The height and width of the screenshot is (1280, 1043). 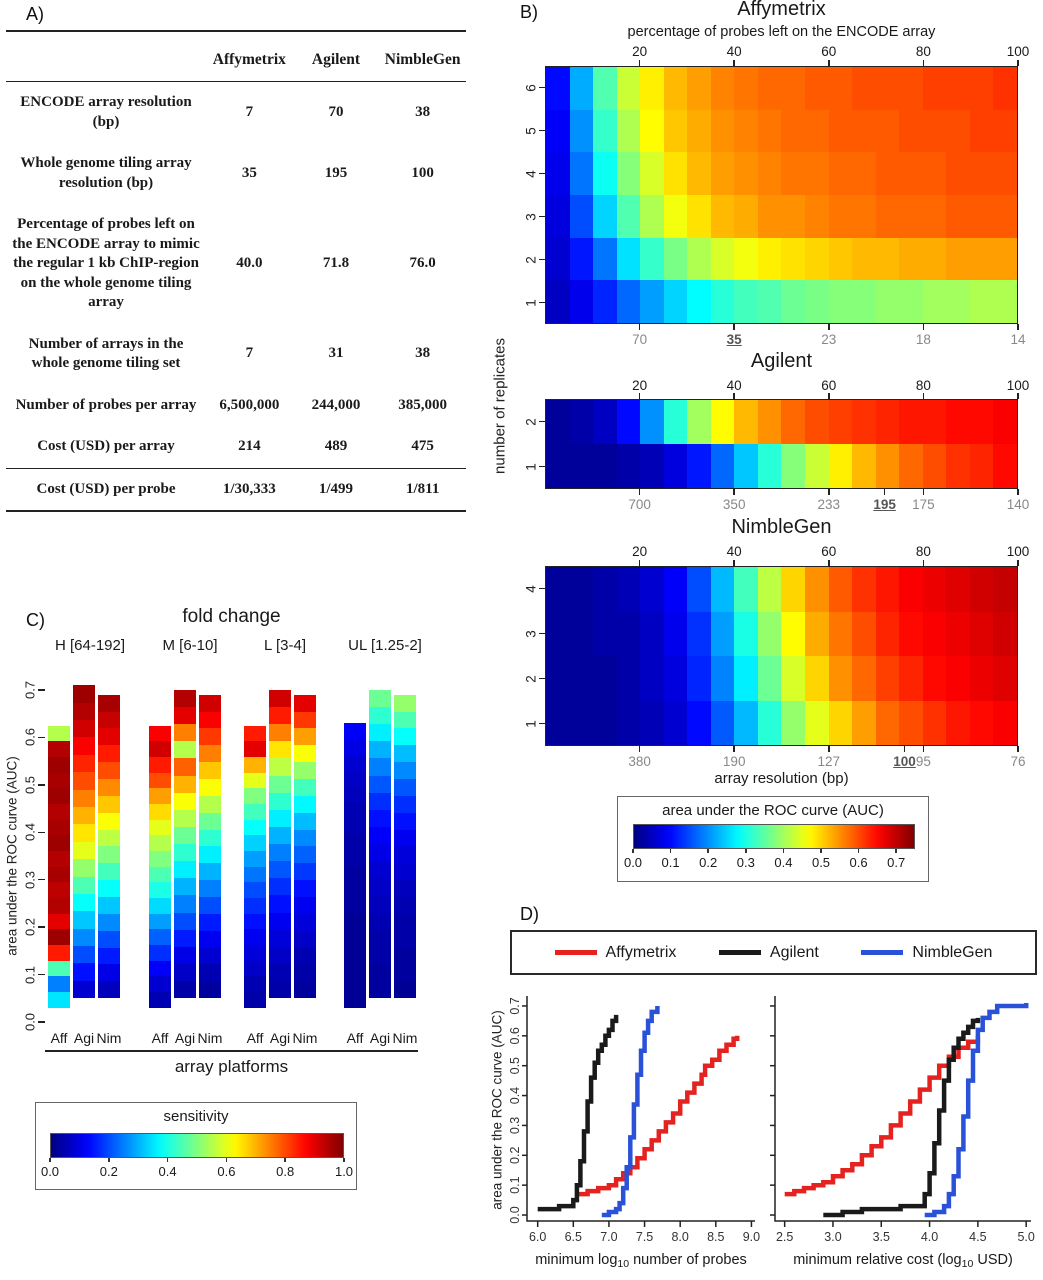 I want to click on x-tick-label: 3.0, so click(x=832, y=1237).